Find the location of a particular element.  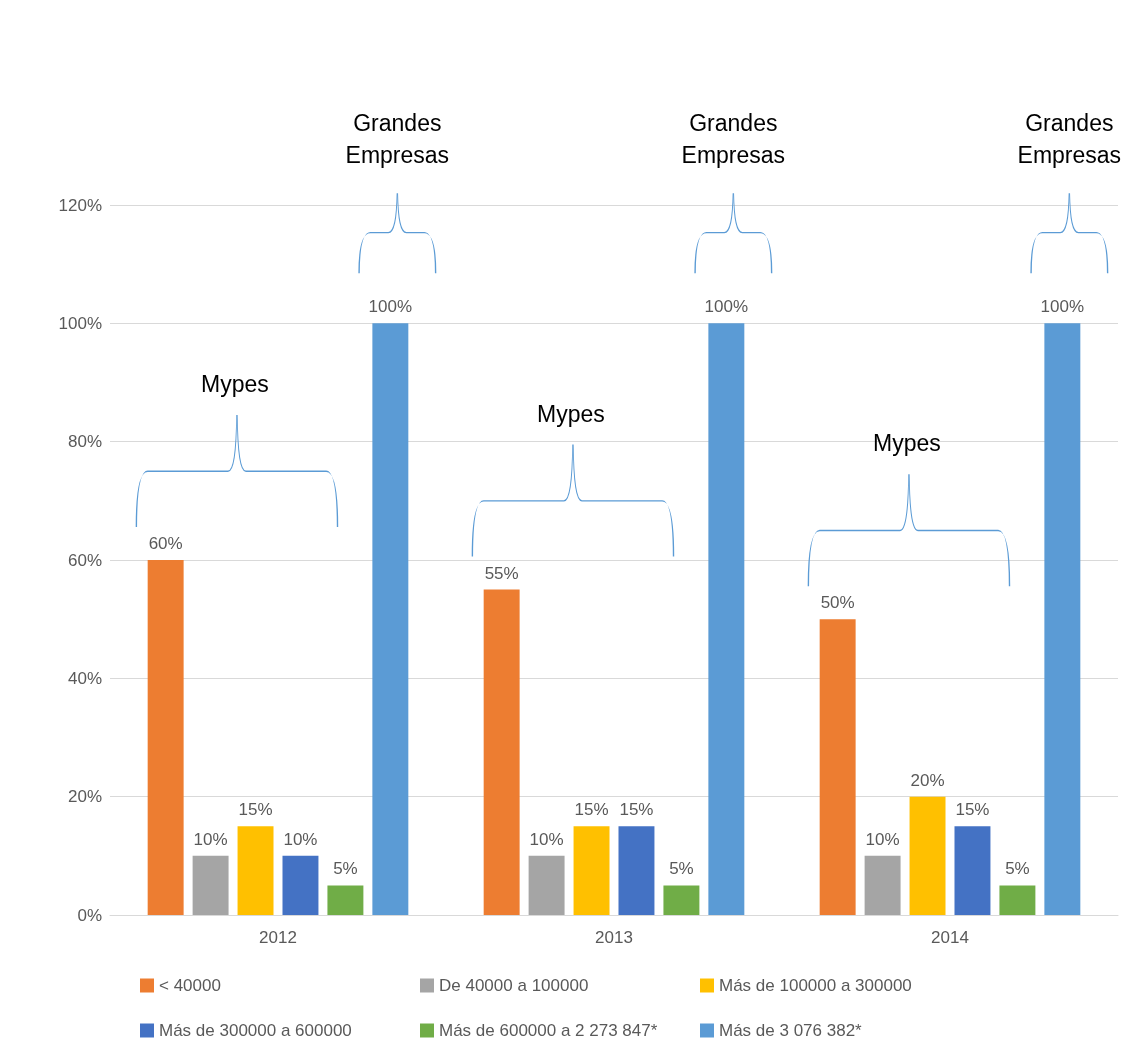

y-tick-label: 0% is located at coordinates (89, 915).